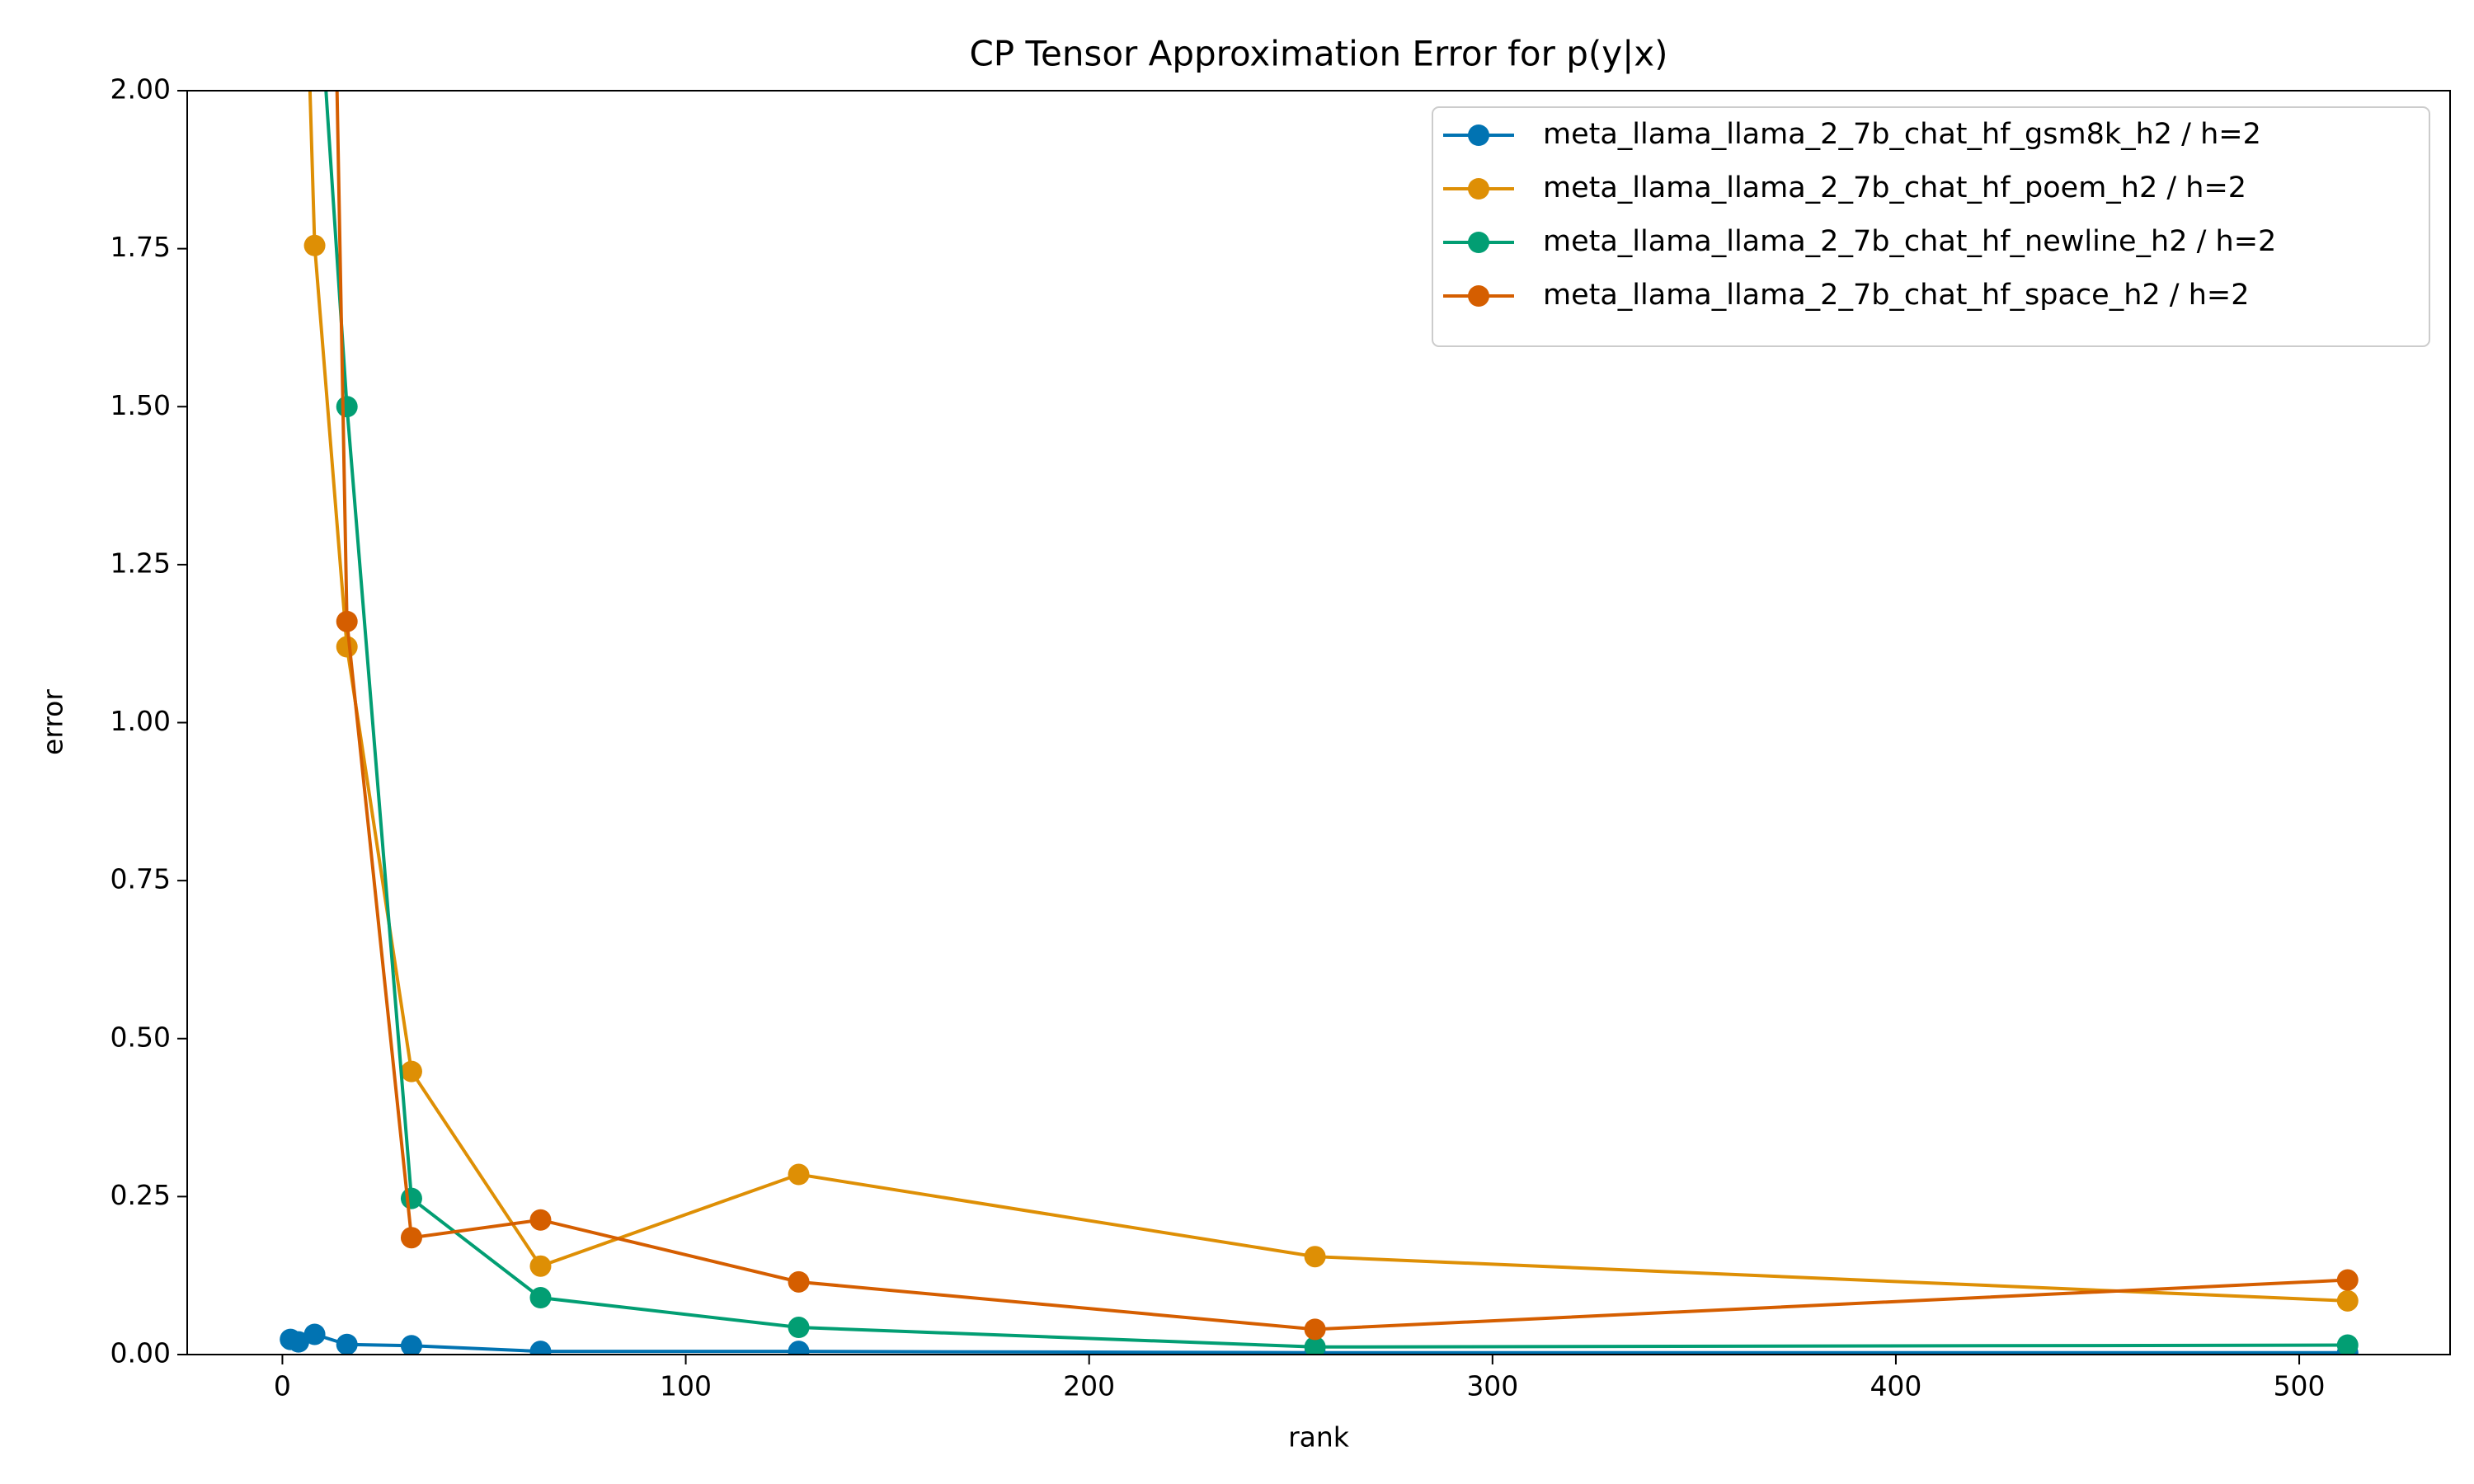 This screenshot has width=2474, height=1484. What do you see at coordinates (282, 1386) in the screenshot?
I see `x-tick-label: 0` at bounding box center [282, 1386].